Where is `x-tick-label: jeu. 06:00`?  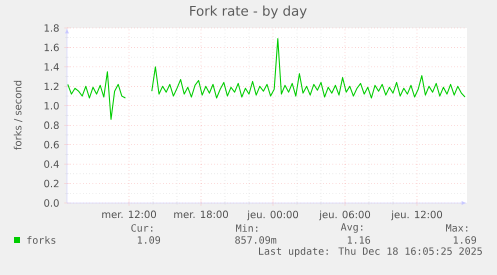 x-tick-label: jeu. 06:00 is located at coordinates (344, 215).